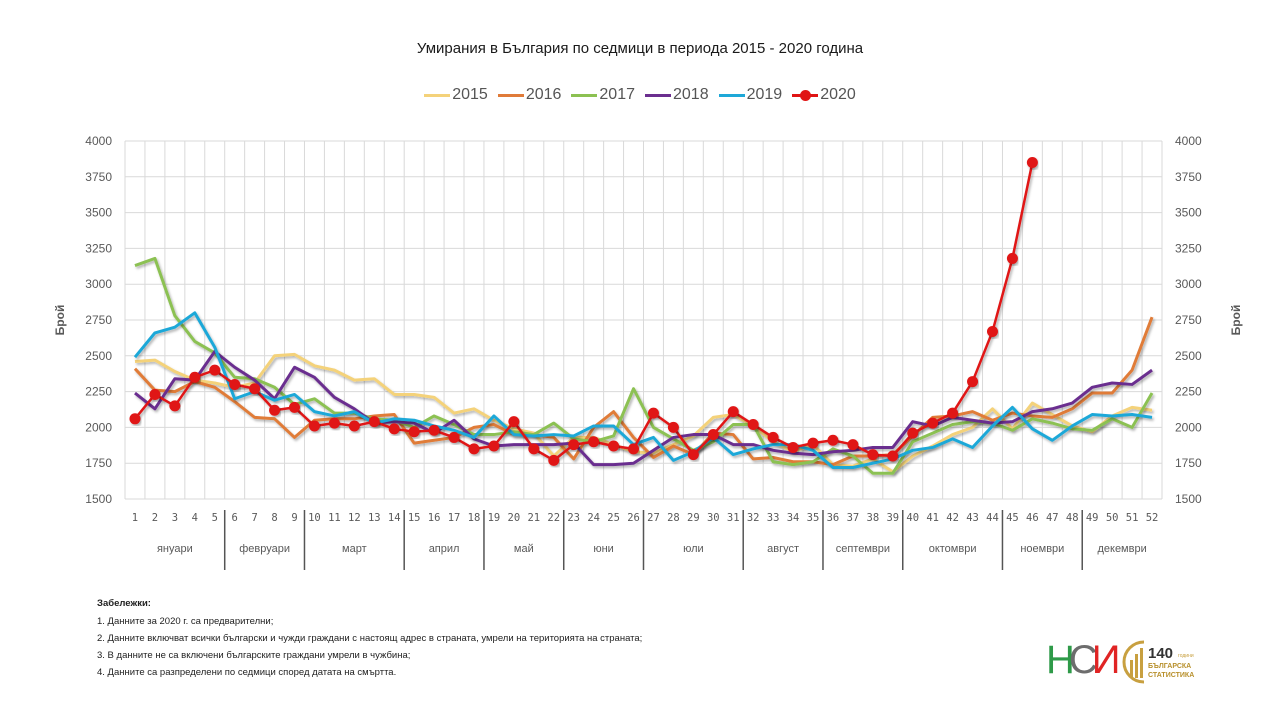 Image resolution: width=1280 pixels, height=720 pixels. I want to click on month-label: октомври, so click(953, 549).